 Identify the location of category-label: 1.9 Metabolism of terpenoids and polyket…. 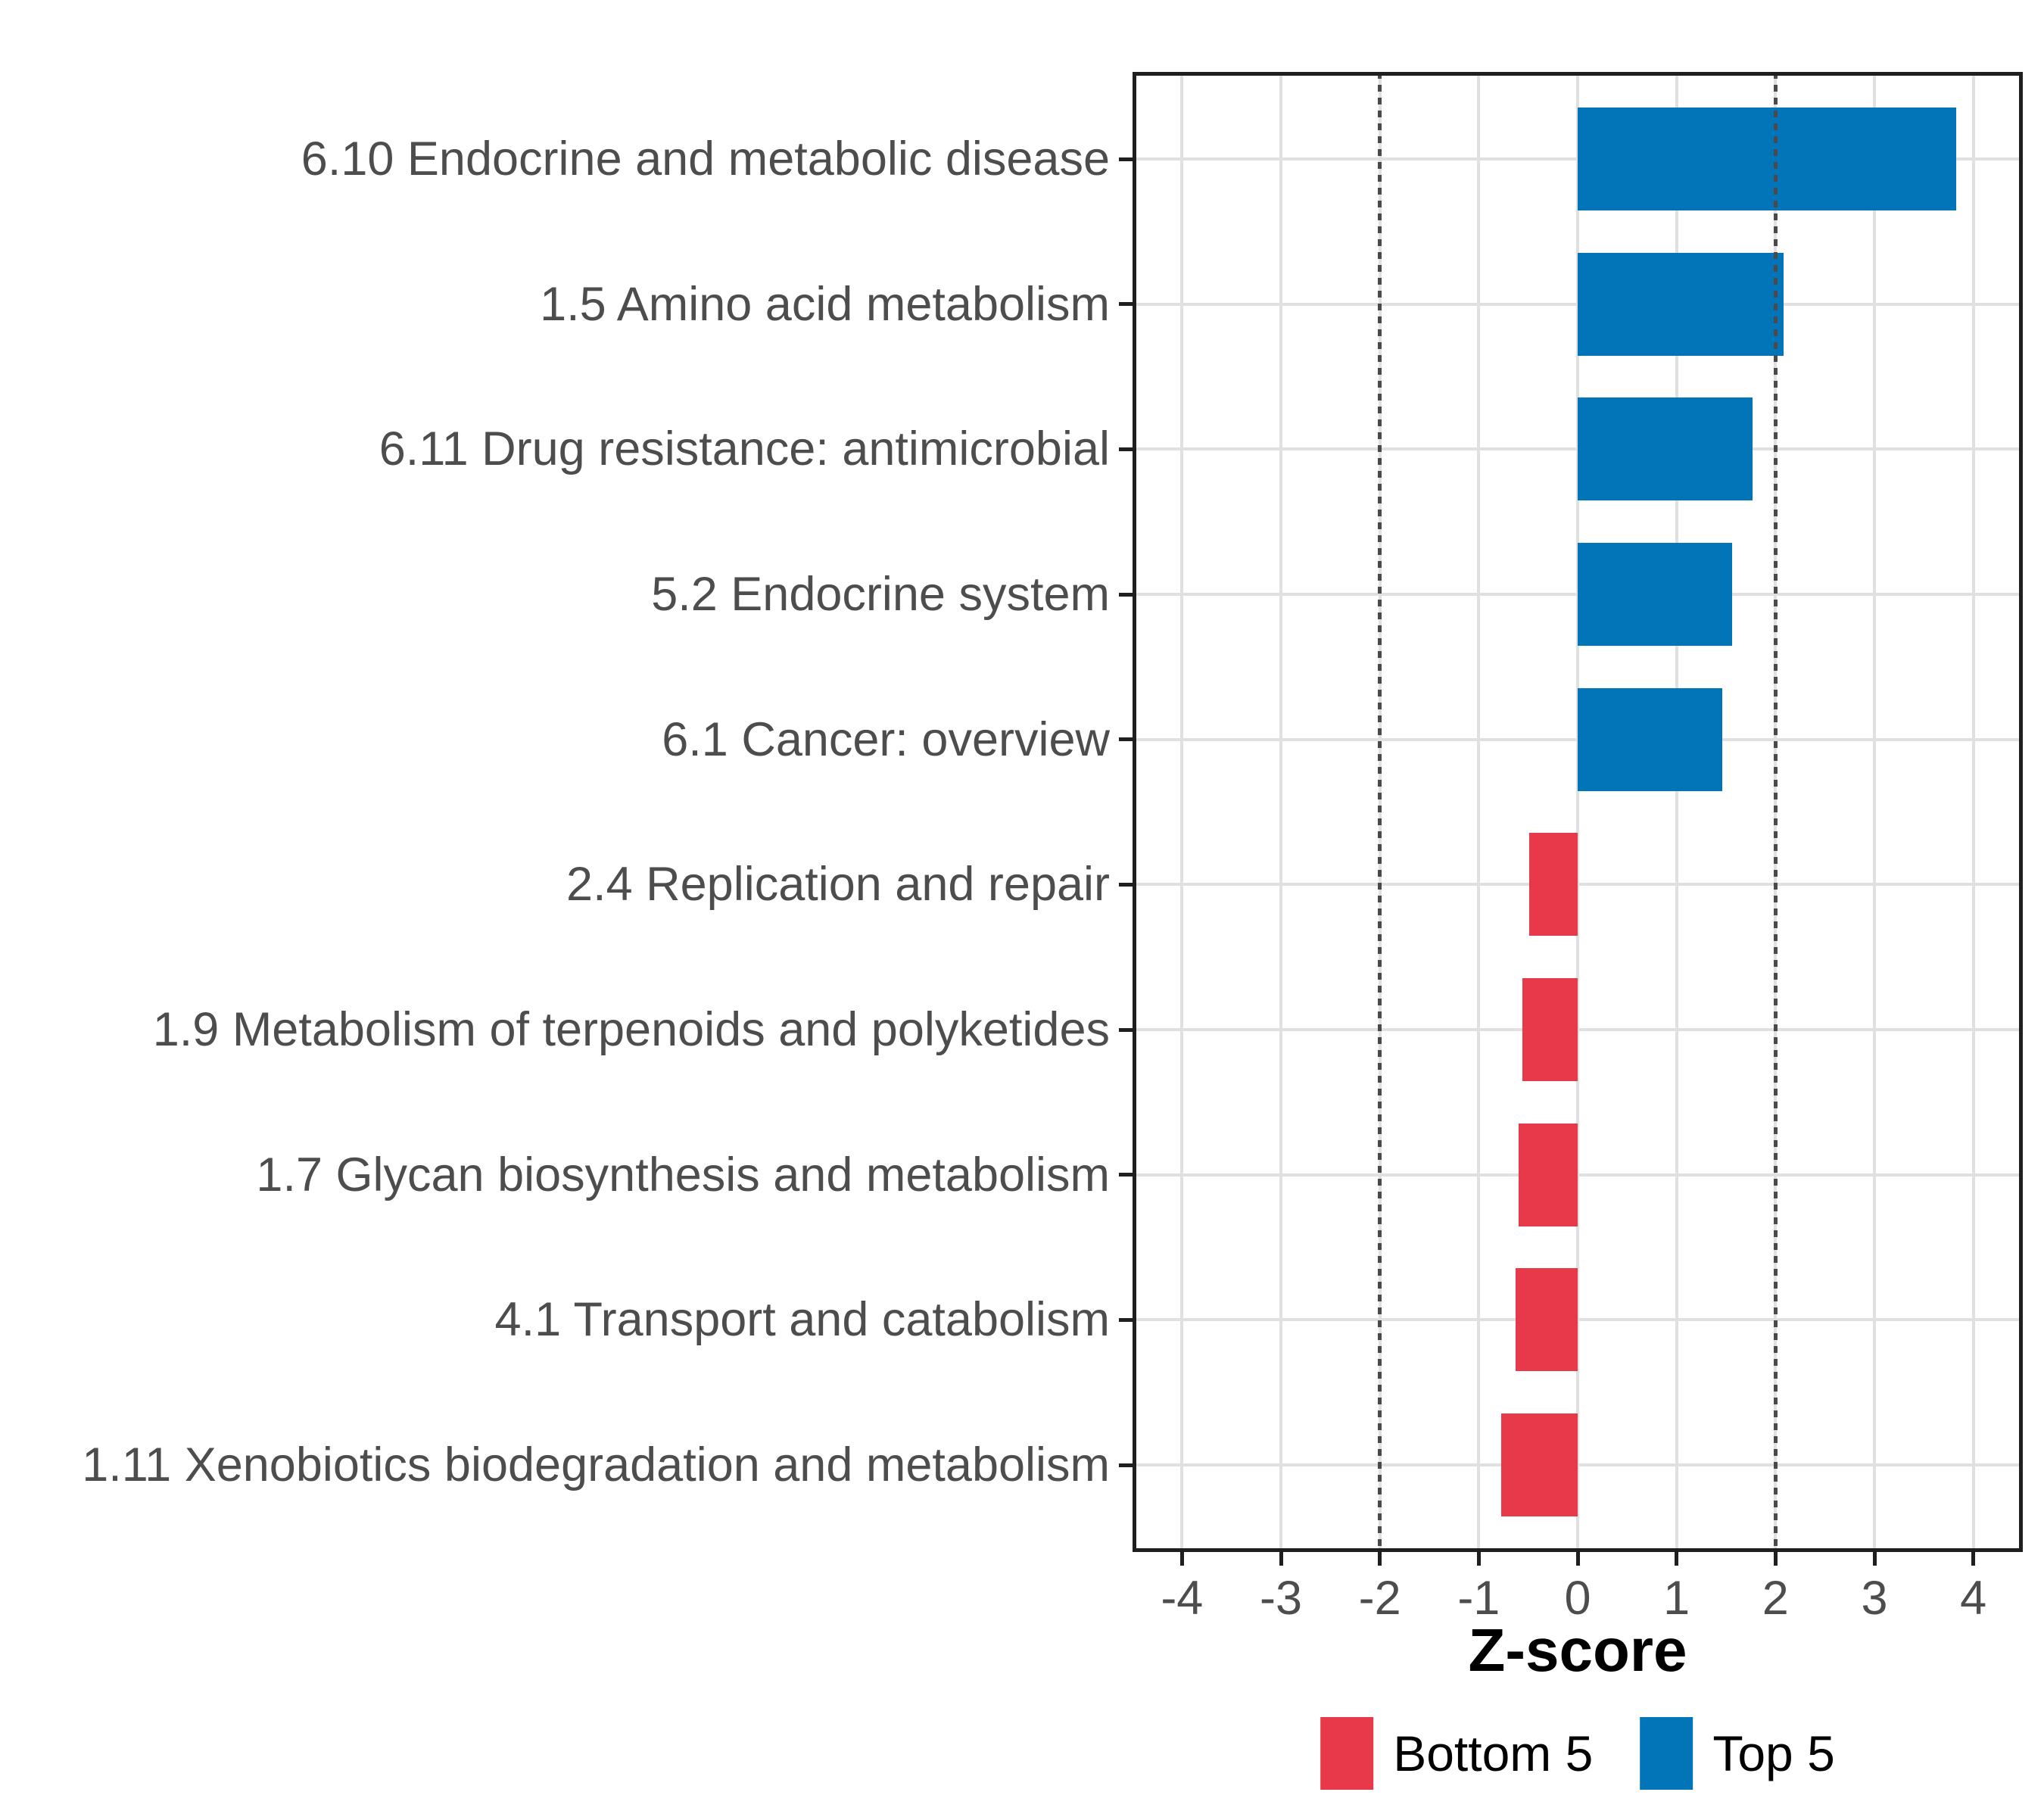
(631, 1029).